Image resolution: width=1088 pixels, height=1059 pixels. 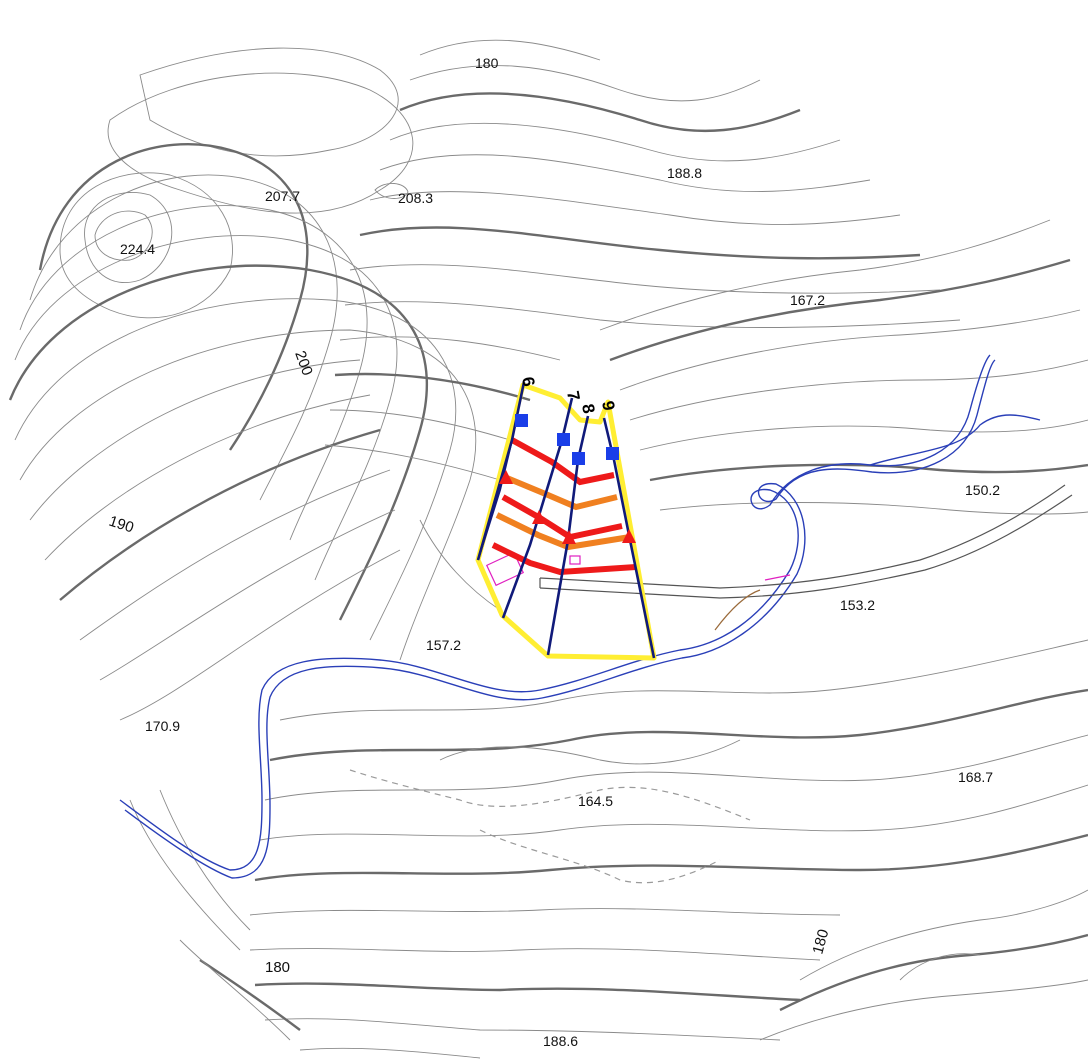 What do you see at coordinates (982, 490) in the screenshot?
I see `elevation-label: 150.2` at bounding box center [982, 490].